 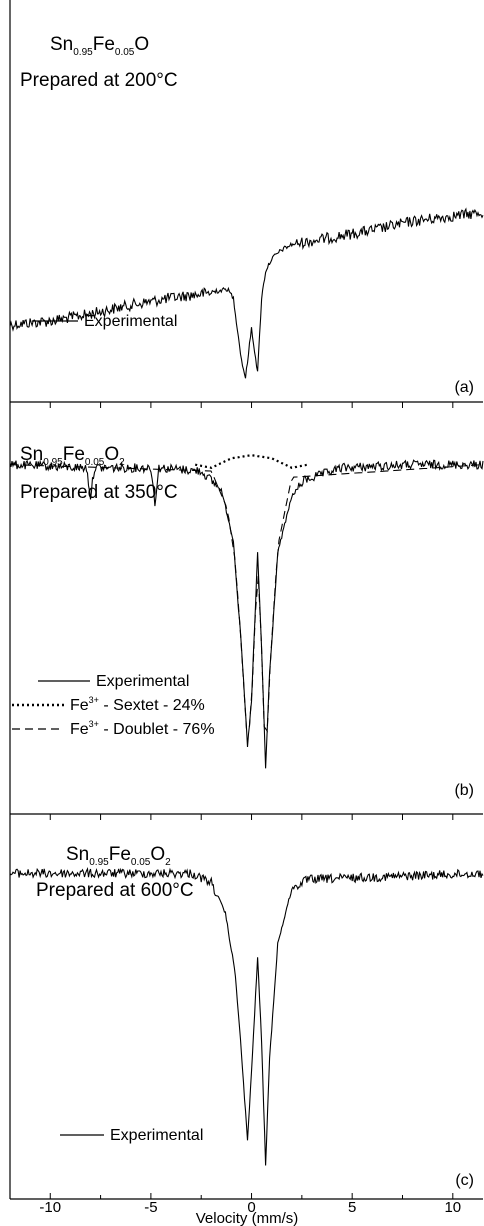 I want to click on x-axis: -10 -5 0 5 10, so click(x=250, y=1204).